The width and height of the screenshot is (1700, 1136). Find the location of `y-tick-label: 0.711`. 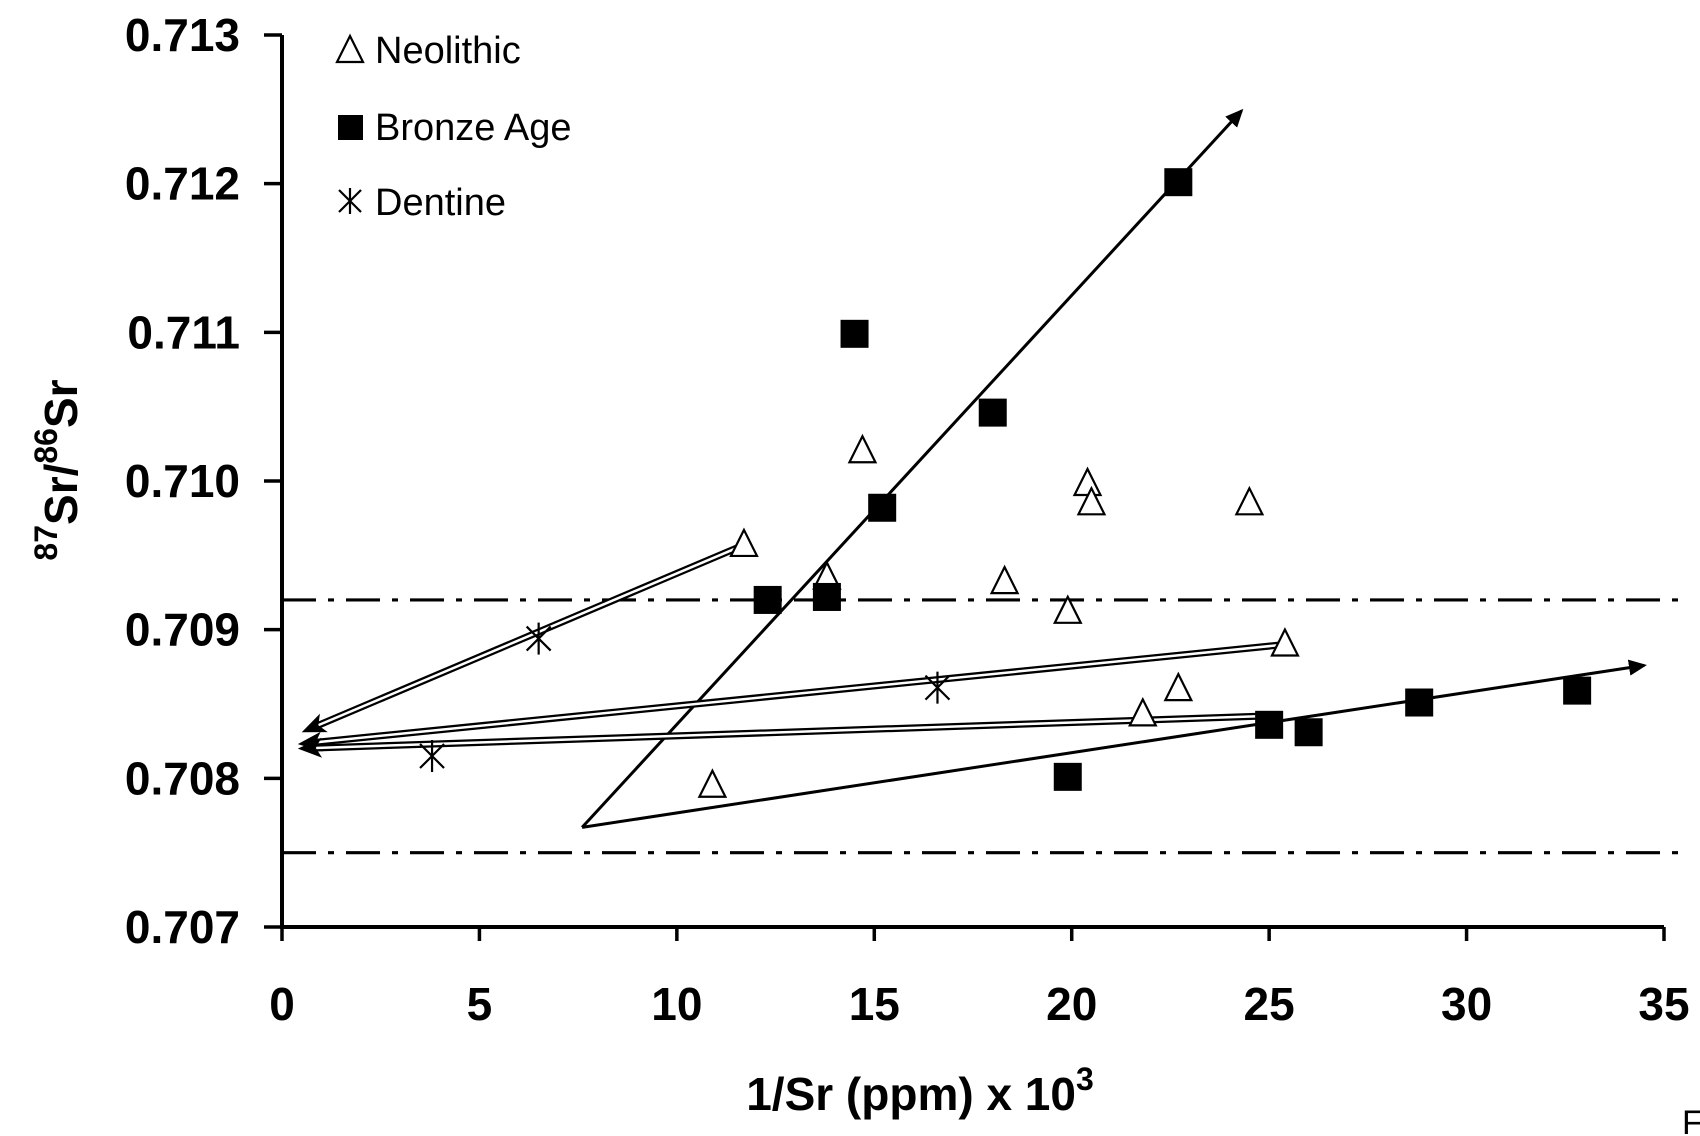

y-tick-label: 0.711 is located at coordinates (183, 332).